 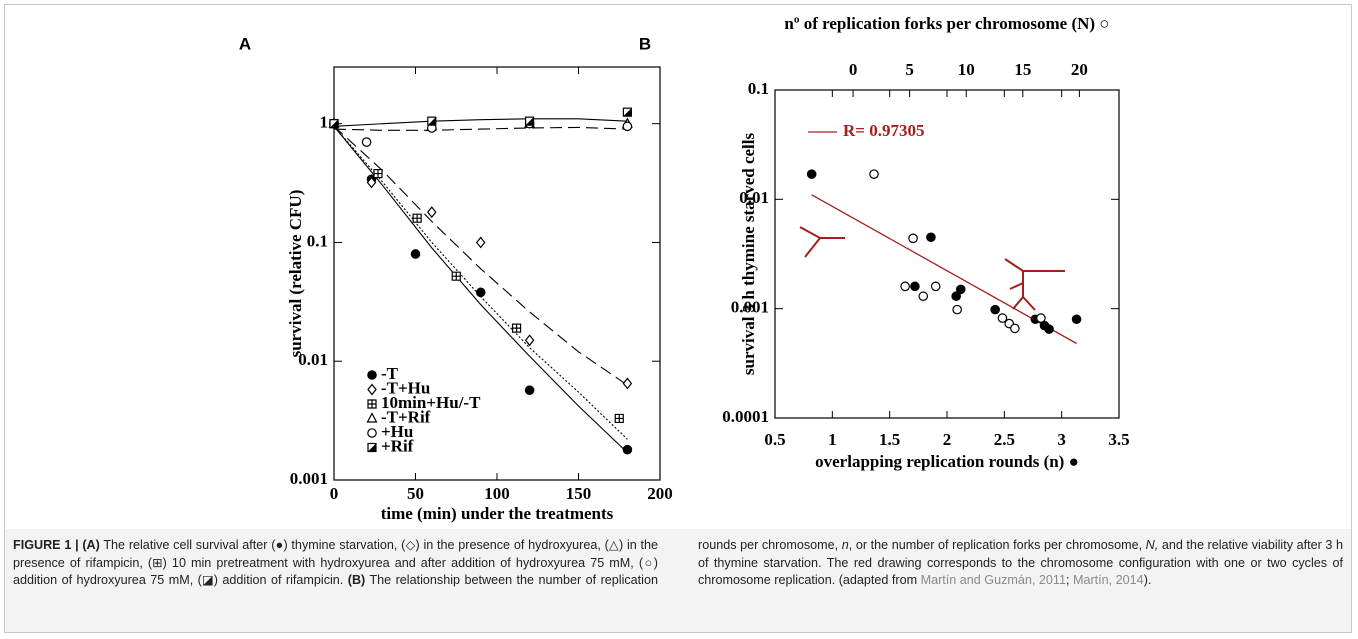 What do you see at coordinates (1069, 580) in the screenshot?
I see `caption-text: ;` at bounding box center [1069, 580].